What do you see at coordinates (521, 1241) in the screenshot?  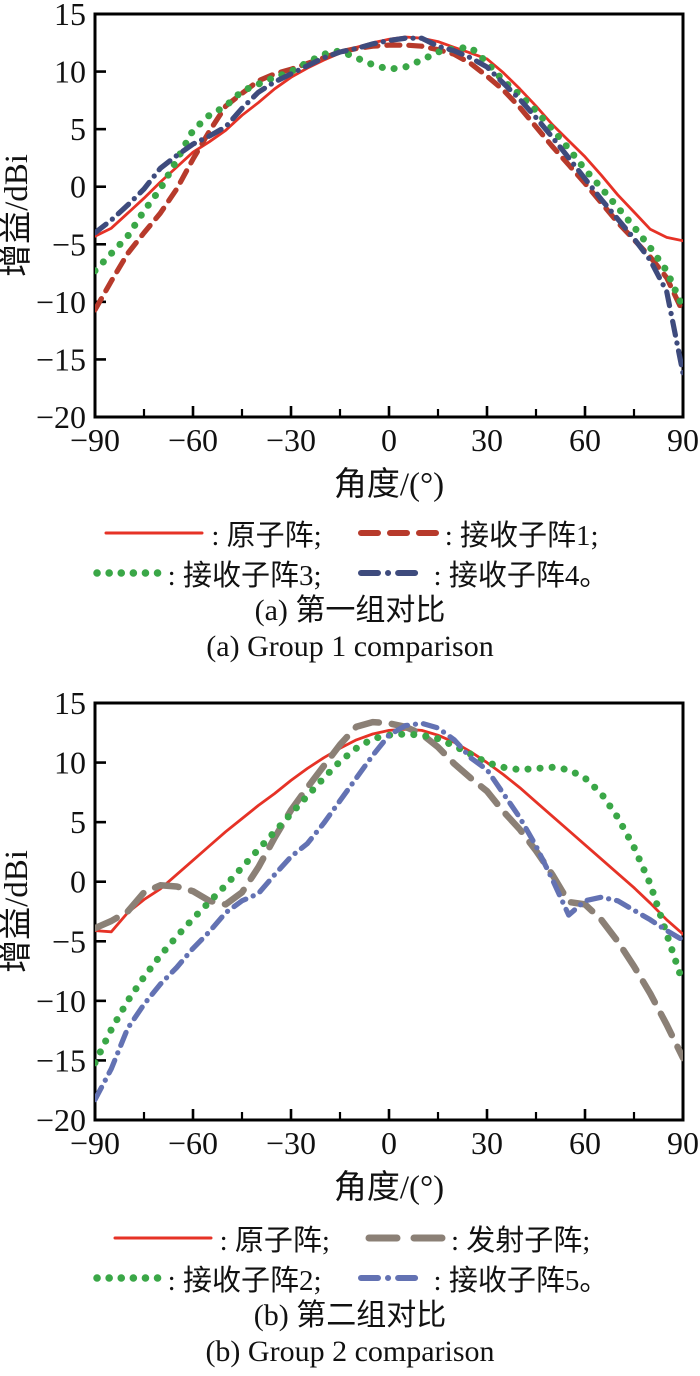 I see `legend-label: : 发射子阵;` at bounding box center [521, 1241].